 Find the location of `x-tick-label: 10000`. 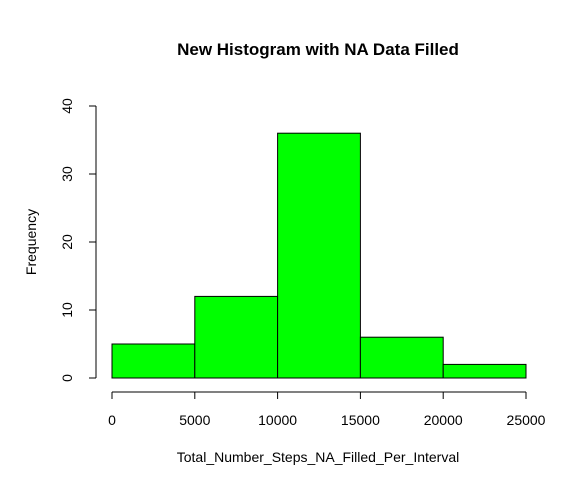

x-tick-label: 10000 is located at coordinates (277, 420).